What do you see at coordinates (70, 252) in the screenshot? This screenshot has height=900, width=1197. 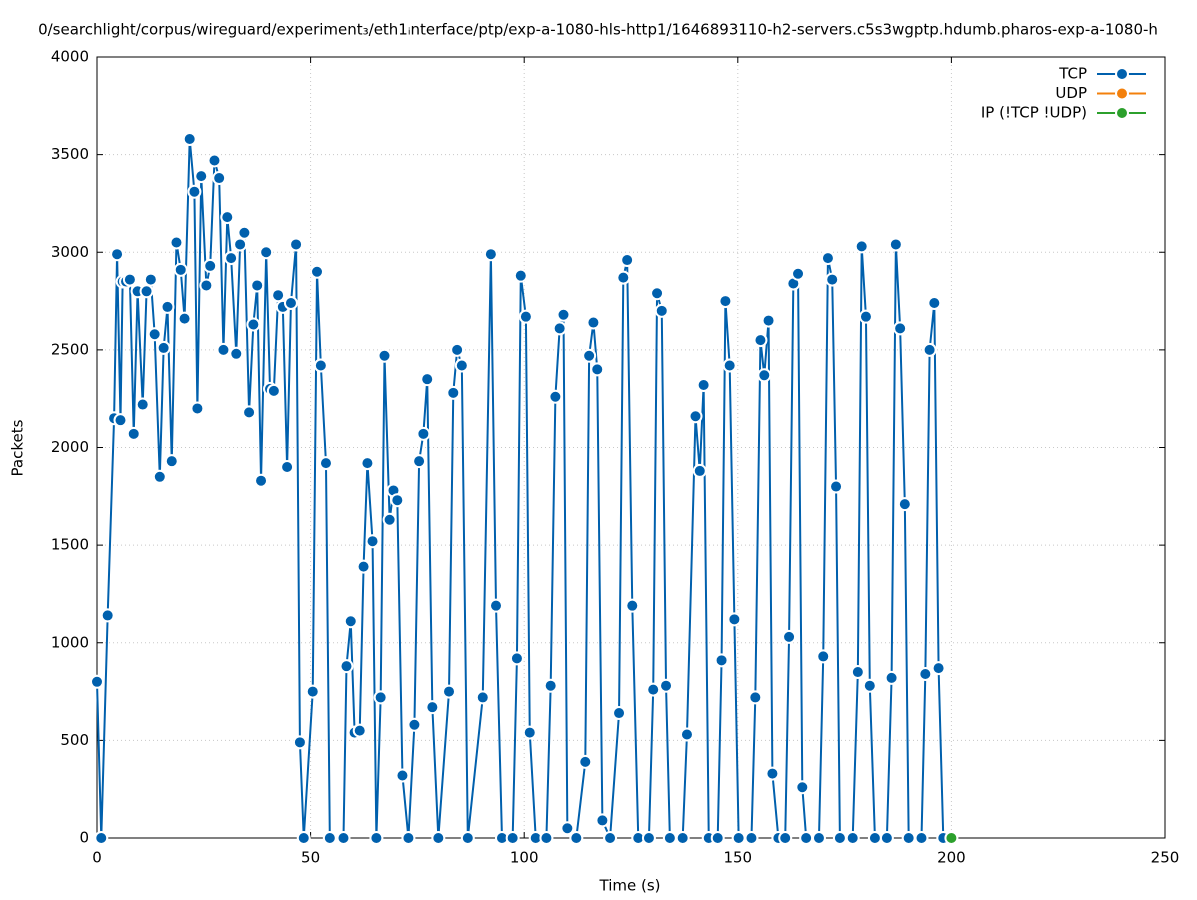 I see `y-tick-label: 3000` at bounding box center [70, 252].